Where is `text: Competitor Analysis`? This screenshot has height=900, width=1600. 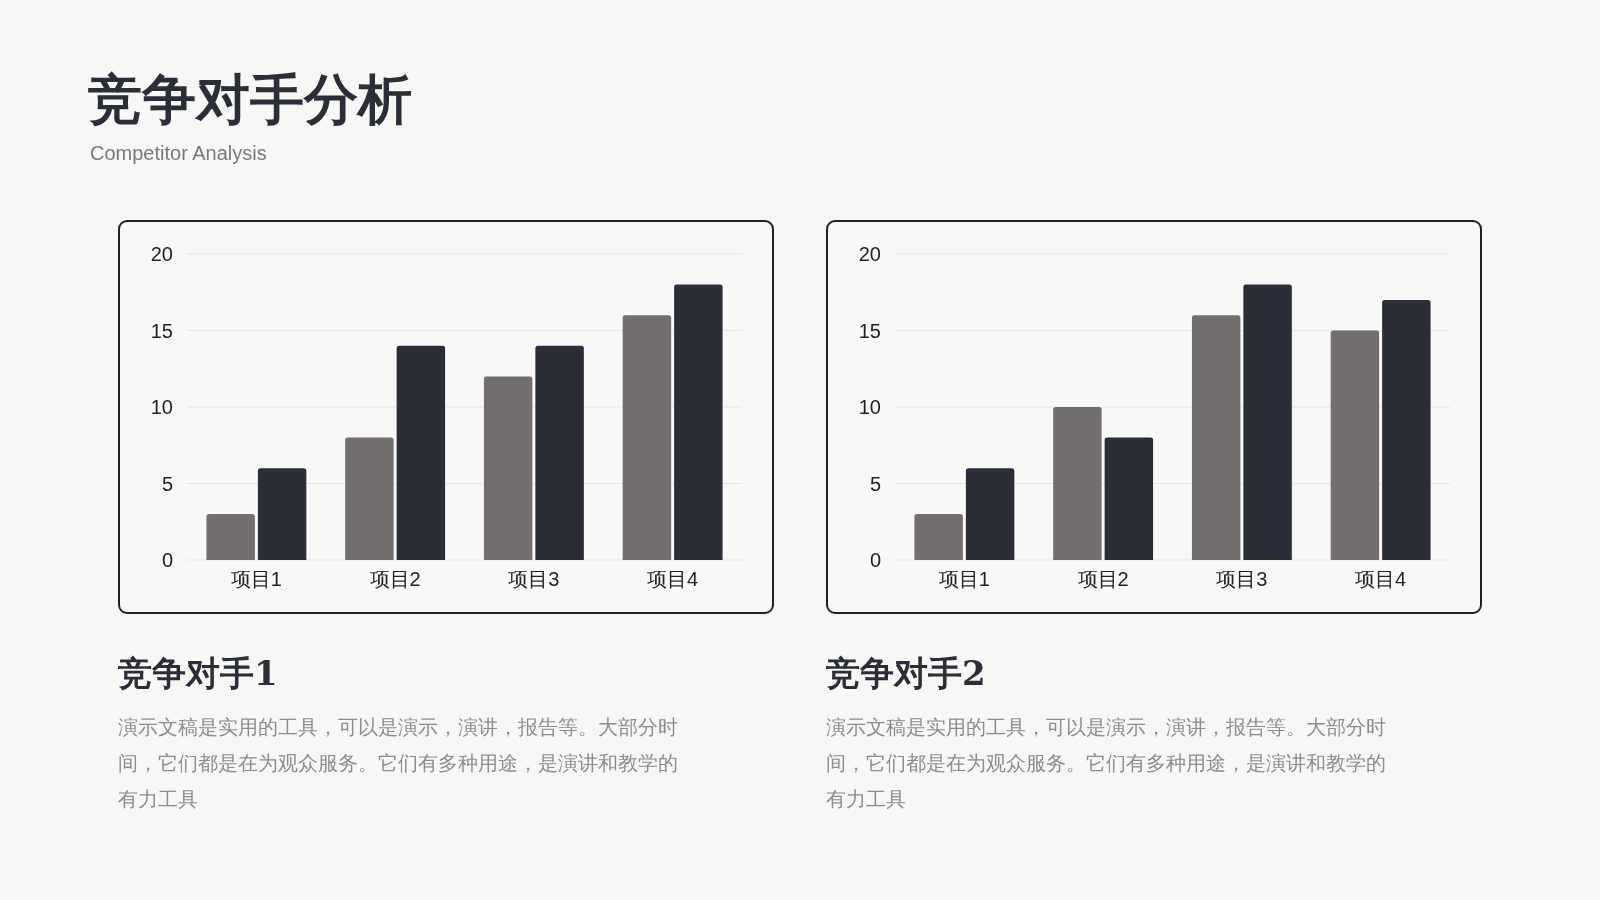 text: Competitor Analysis is located at coordinates (178, 153).